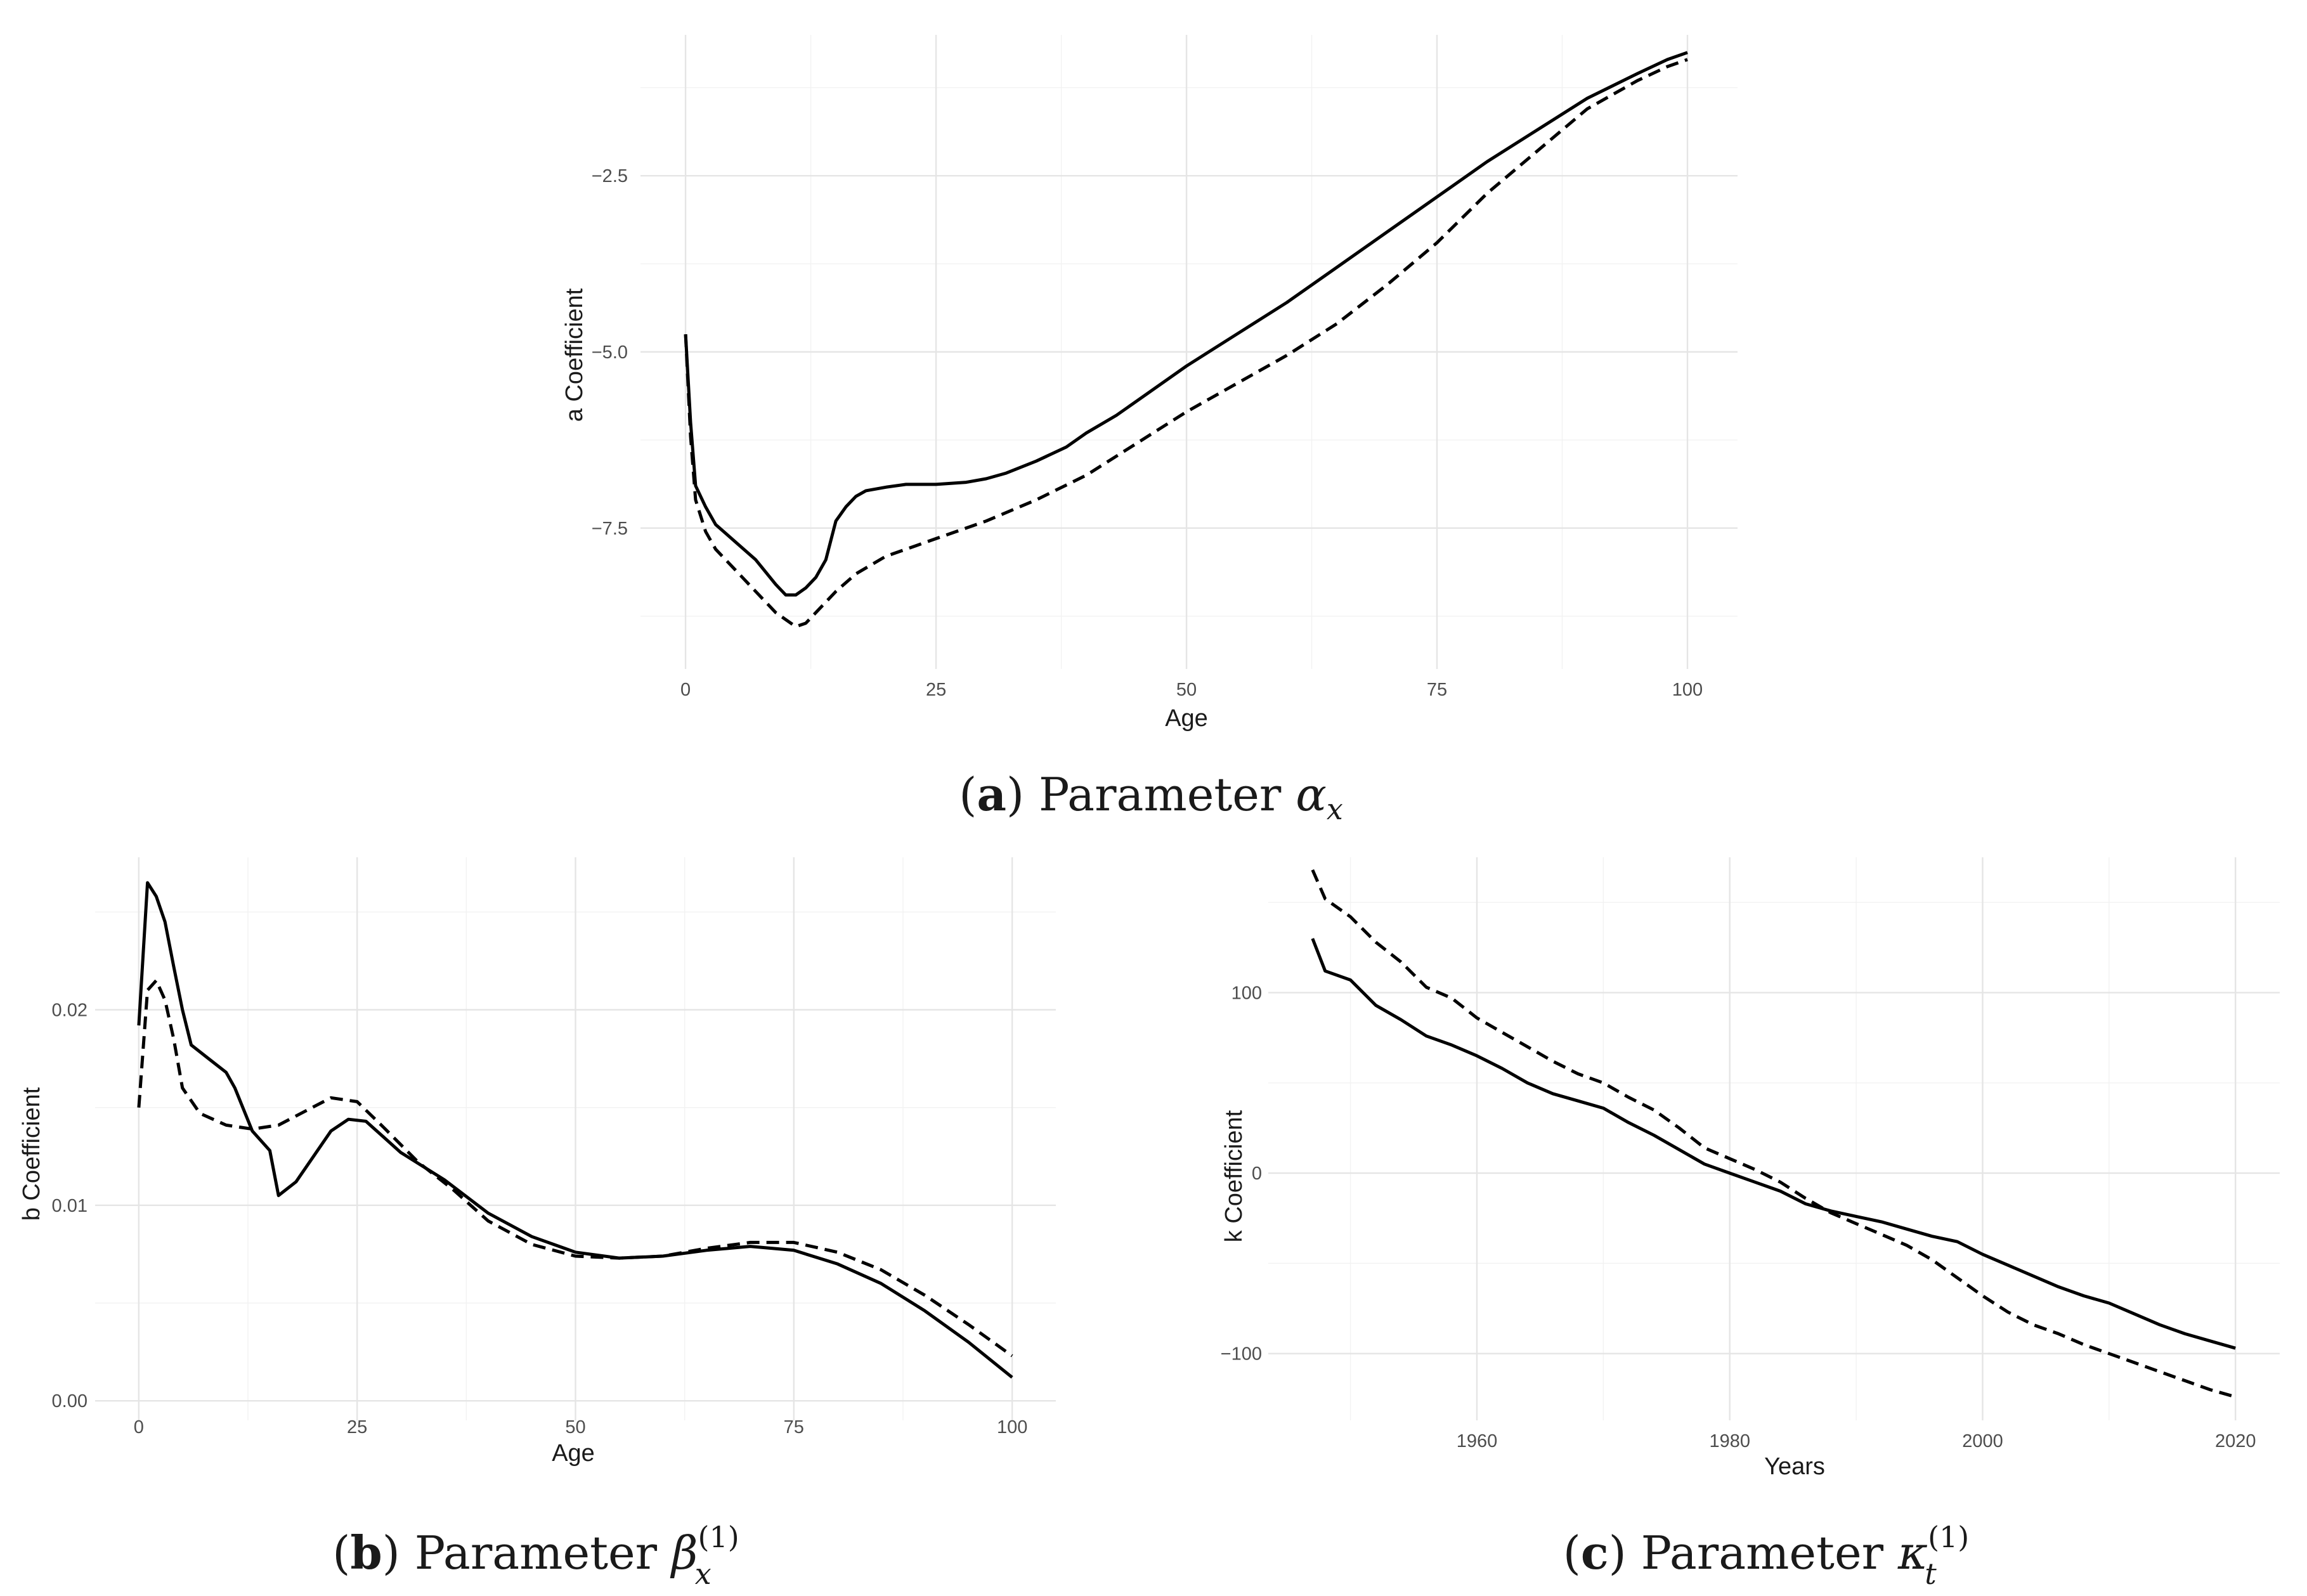  I want to click on panel-b-x-axis-label: Age, so click(573, 1453).